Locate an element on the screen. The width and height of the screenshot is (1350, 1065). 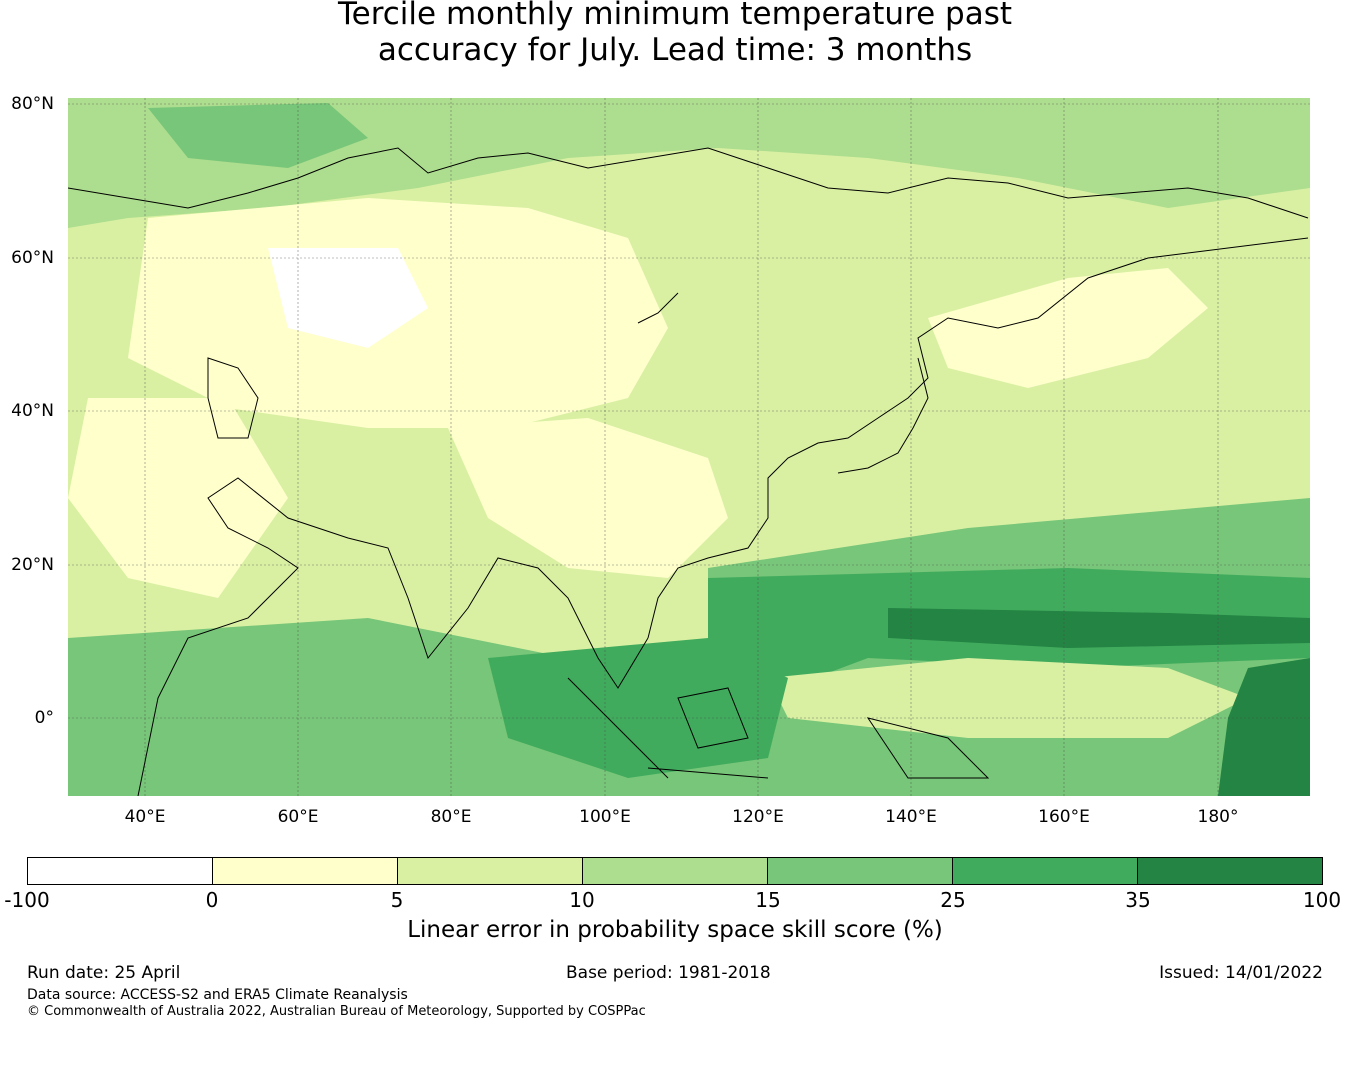
coast-lake-baikal is located at coordinates (658, 308).